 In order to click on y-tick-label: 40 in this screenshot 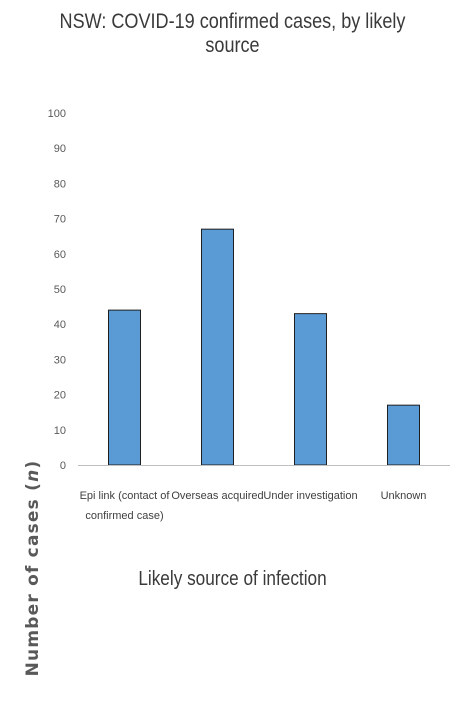, I will do `click(60, 325)`.